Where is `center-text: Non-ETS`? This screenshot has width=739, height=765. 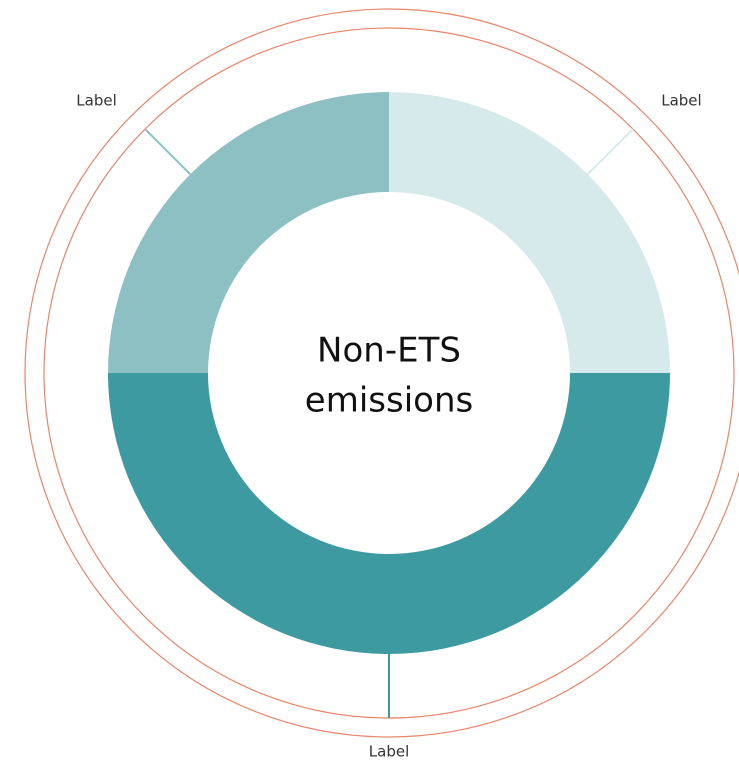 center-text: Non-ETS is located at coordinates (389, 351).